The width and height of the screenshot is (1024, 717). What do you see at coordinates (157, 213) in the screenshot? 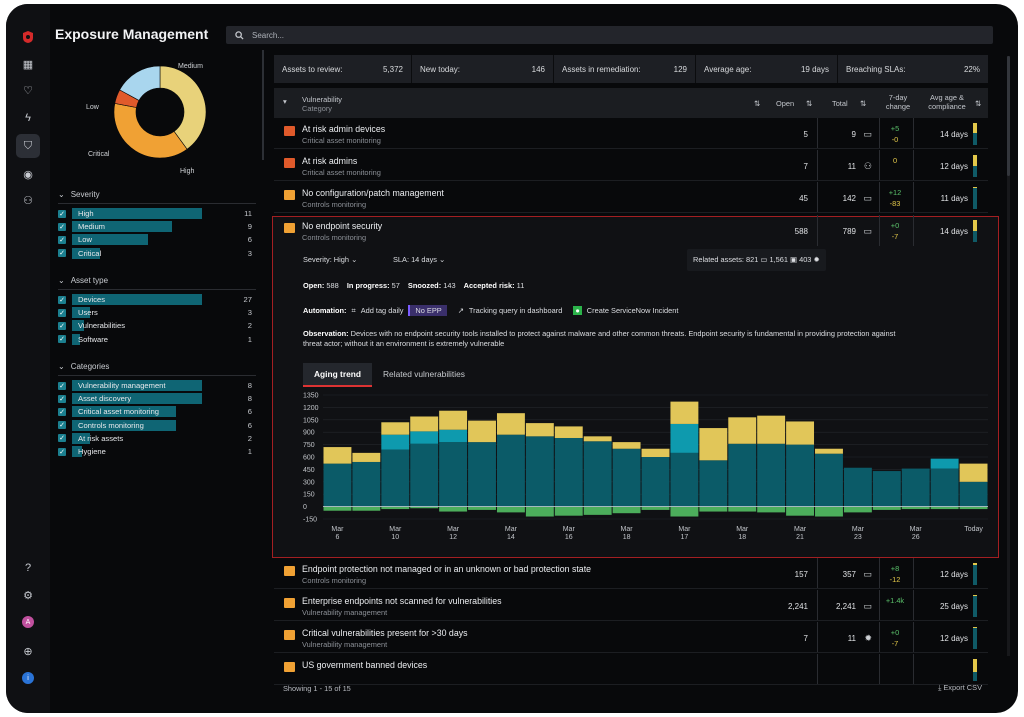
I see `filter-item: ✓ High 11` at bounding box center [157, 213].